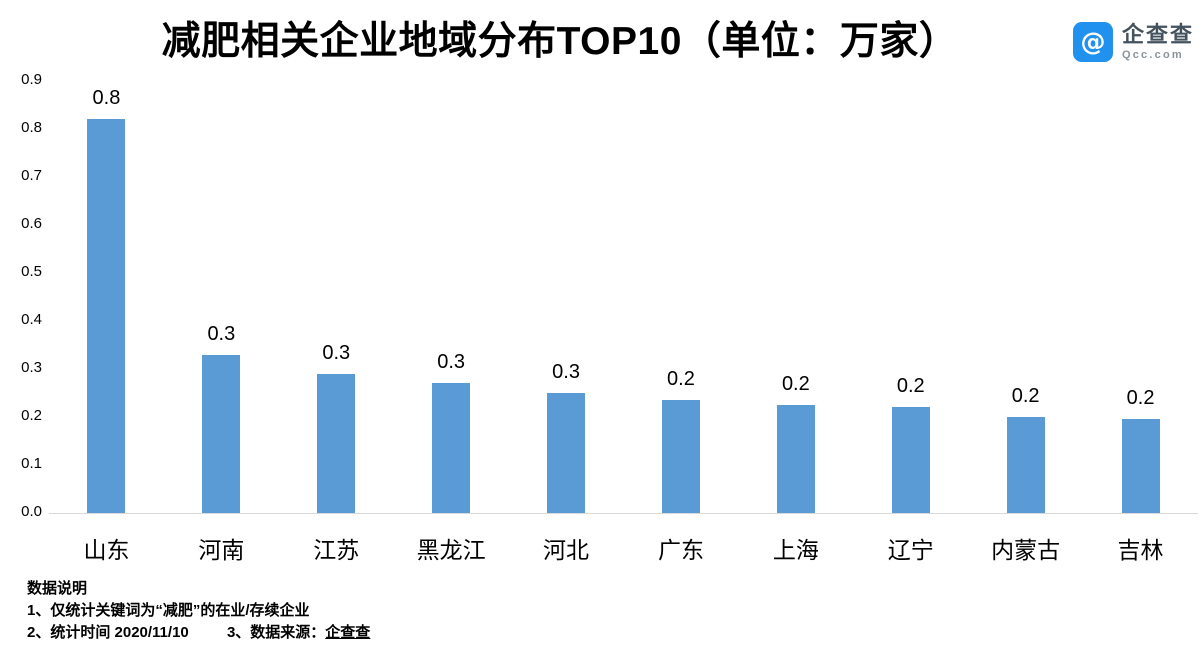  I want to click on y-axis-tick-label: 0.2, so click(31, 415).